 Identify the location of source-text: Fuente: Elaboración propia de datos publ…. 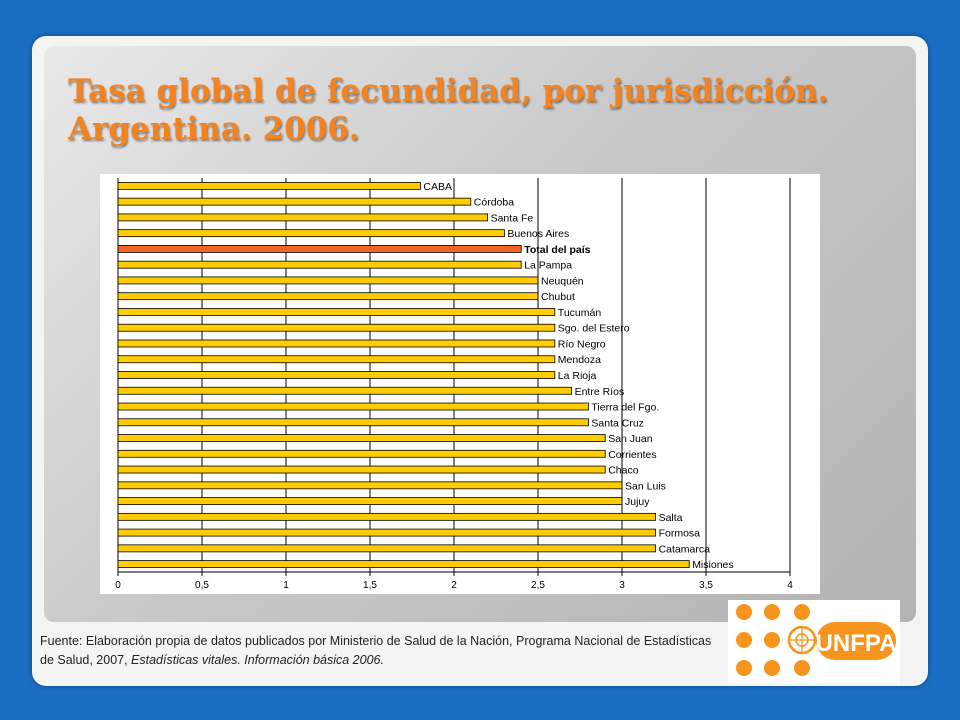
(376, 650).